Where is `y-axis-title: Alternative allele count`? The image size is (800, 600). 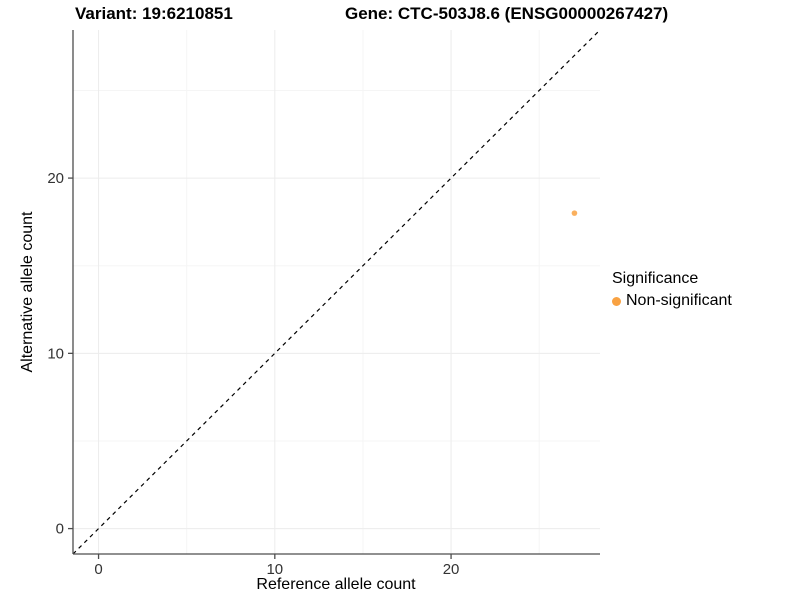 y-axis-title: Alternative allele count is located at coordinates (27, 292).